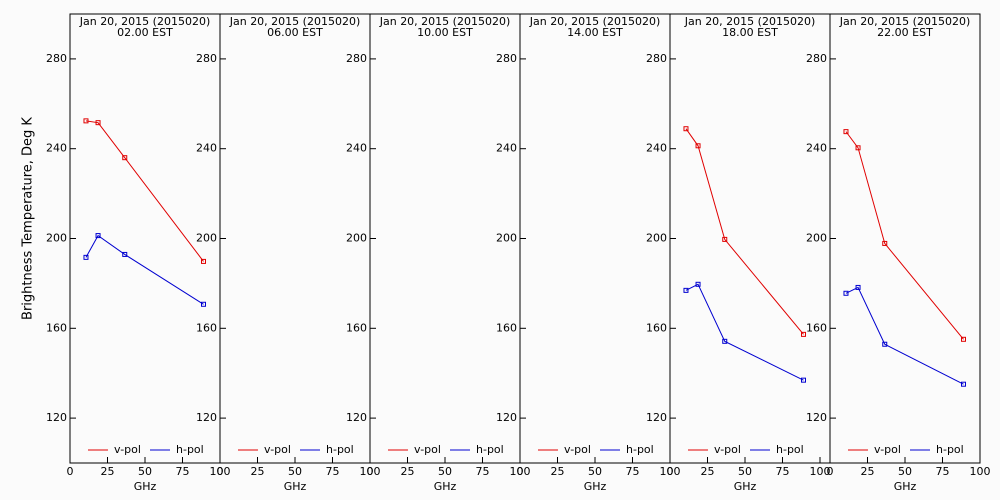 Image resolution: width=1000 pixels, height=500 pixels. I want to click on panel-subtitle: 06.00 EST, so click(295, 32).